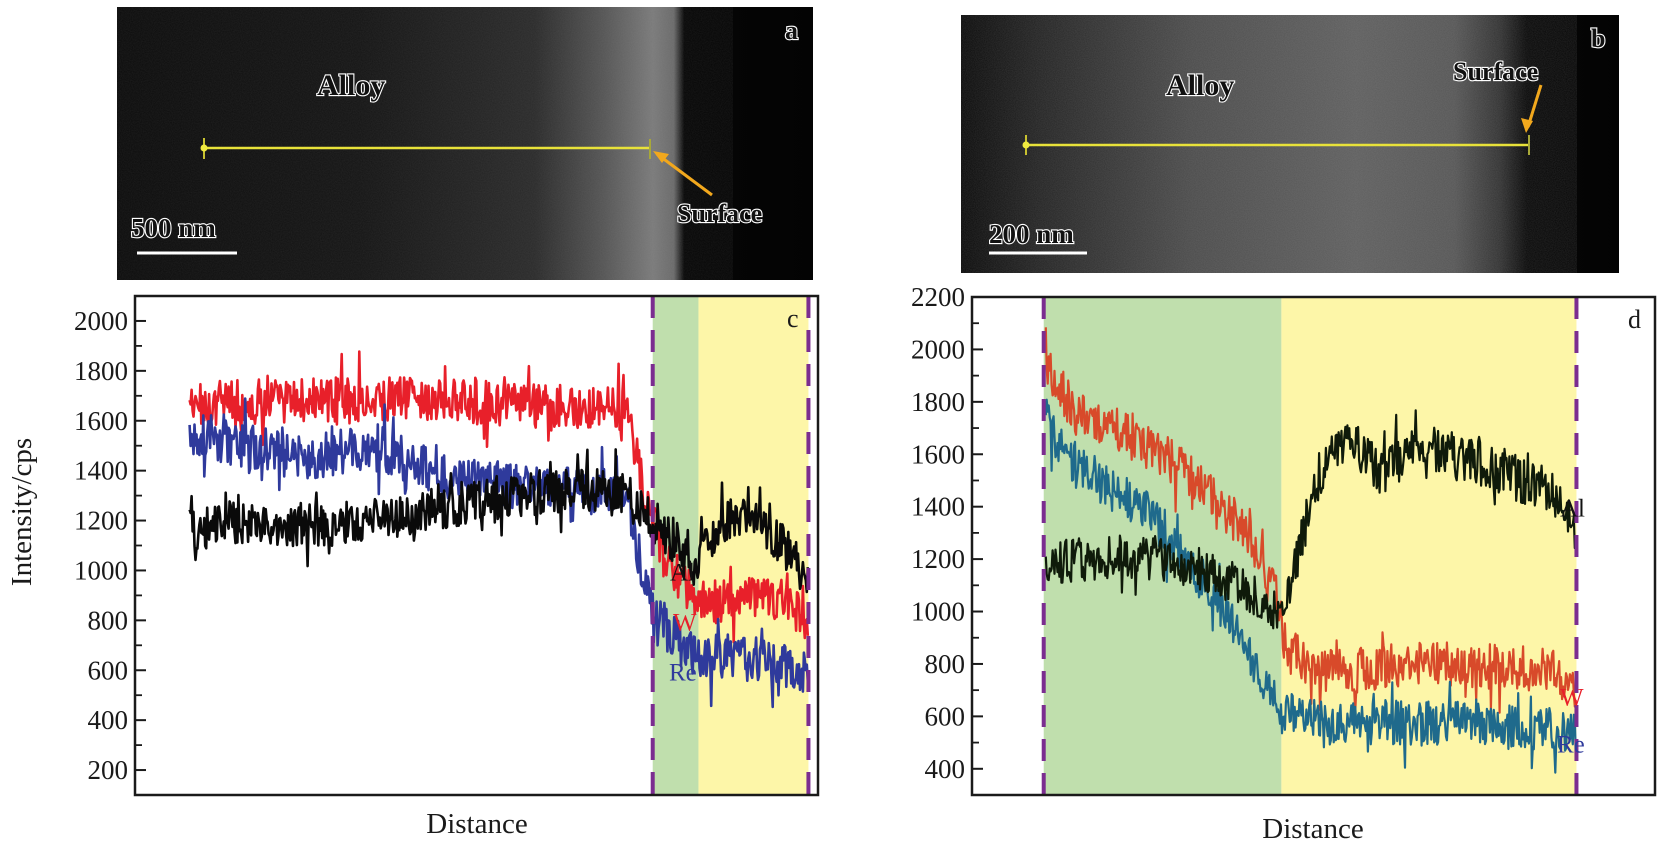 The image size is (1667, 849). I want to click on boundary-lines-c, so click(730, 545).